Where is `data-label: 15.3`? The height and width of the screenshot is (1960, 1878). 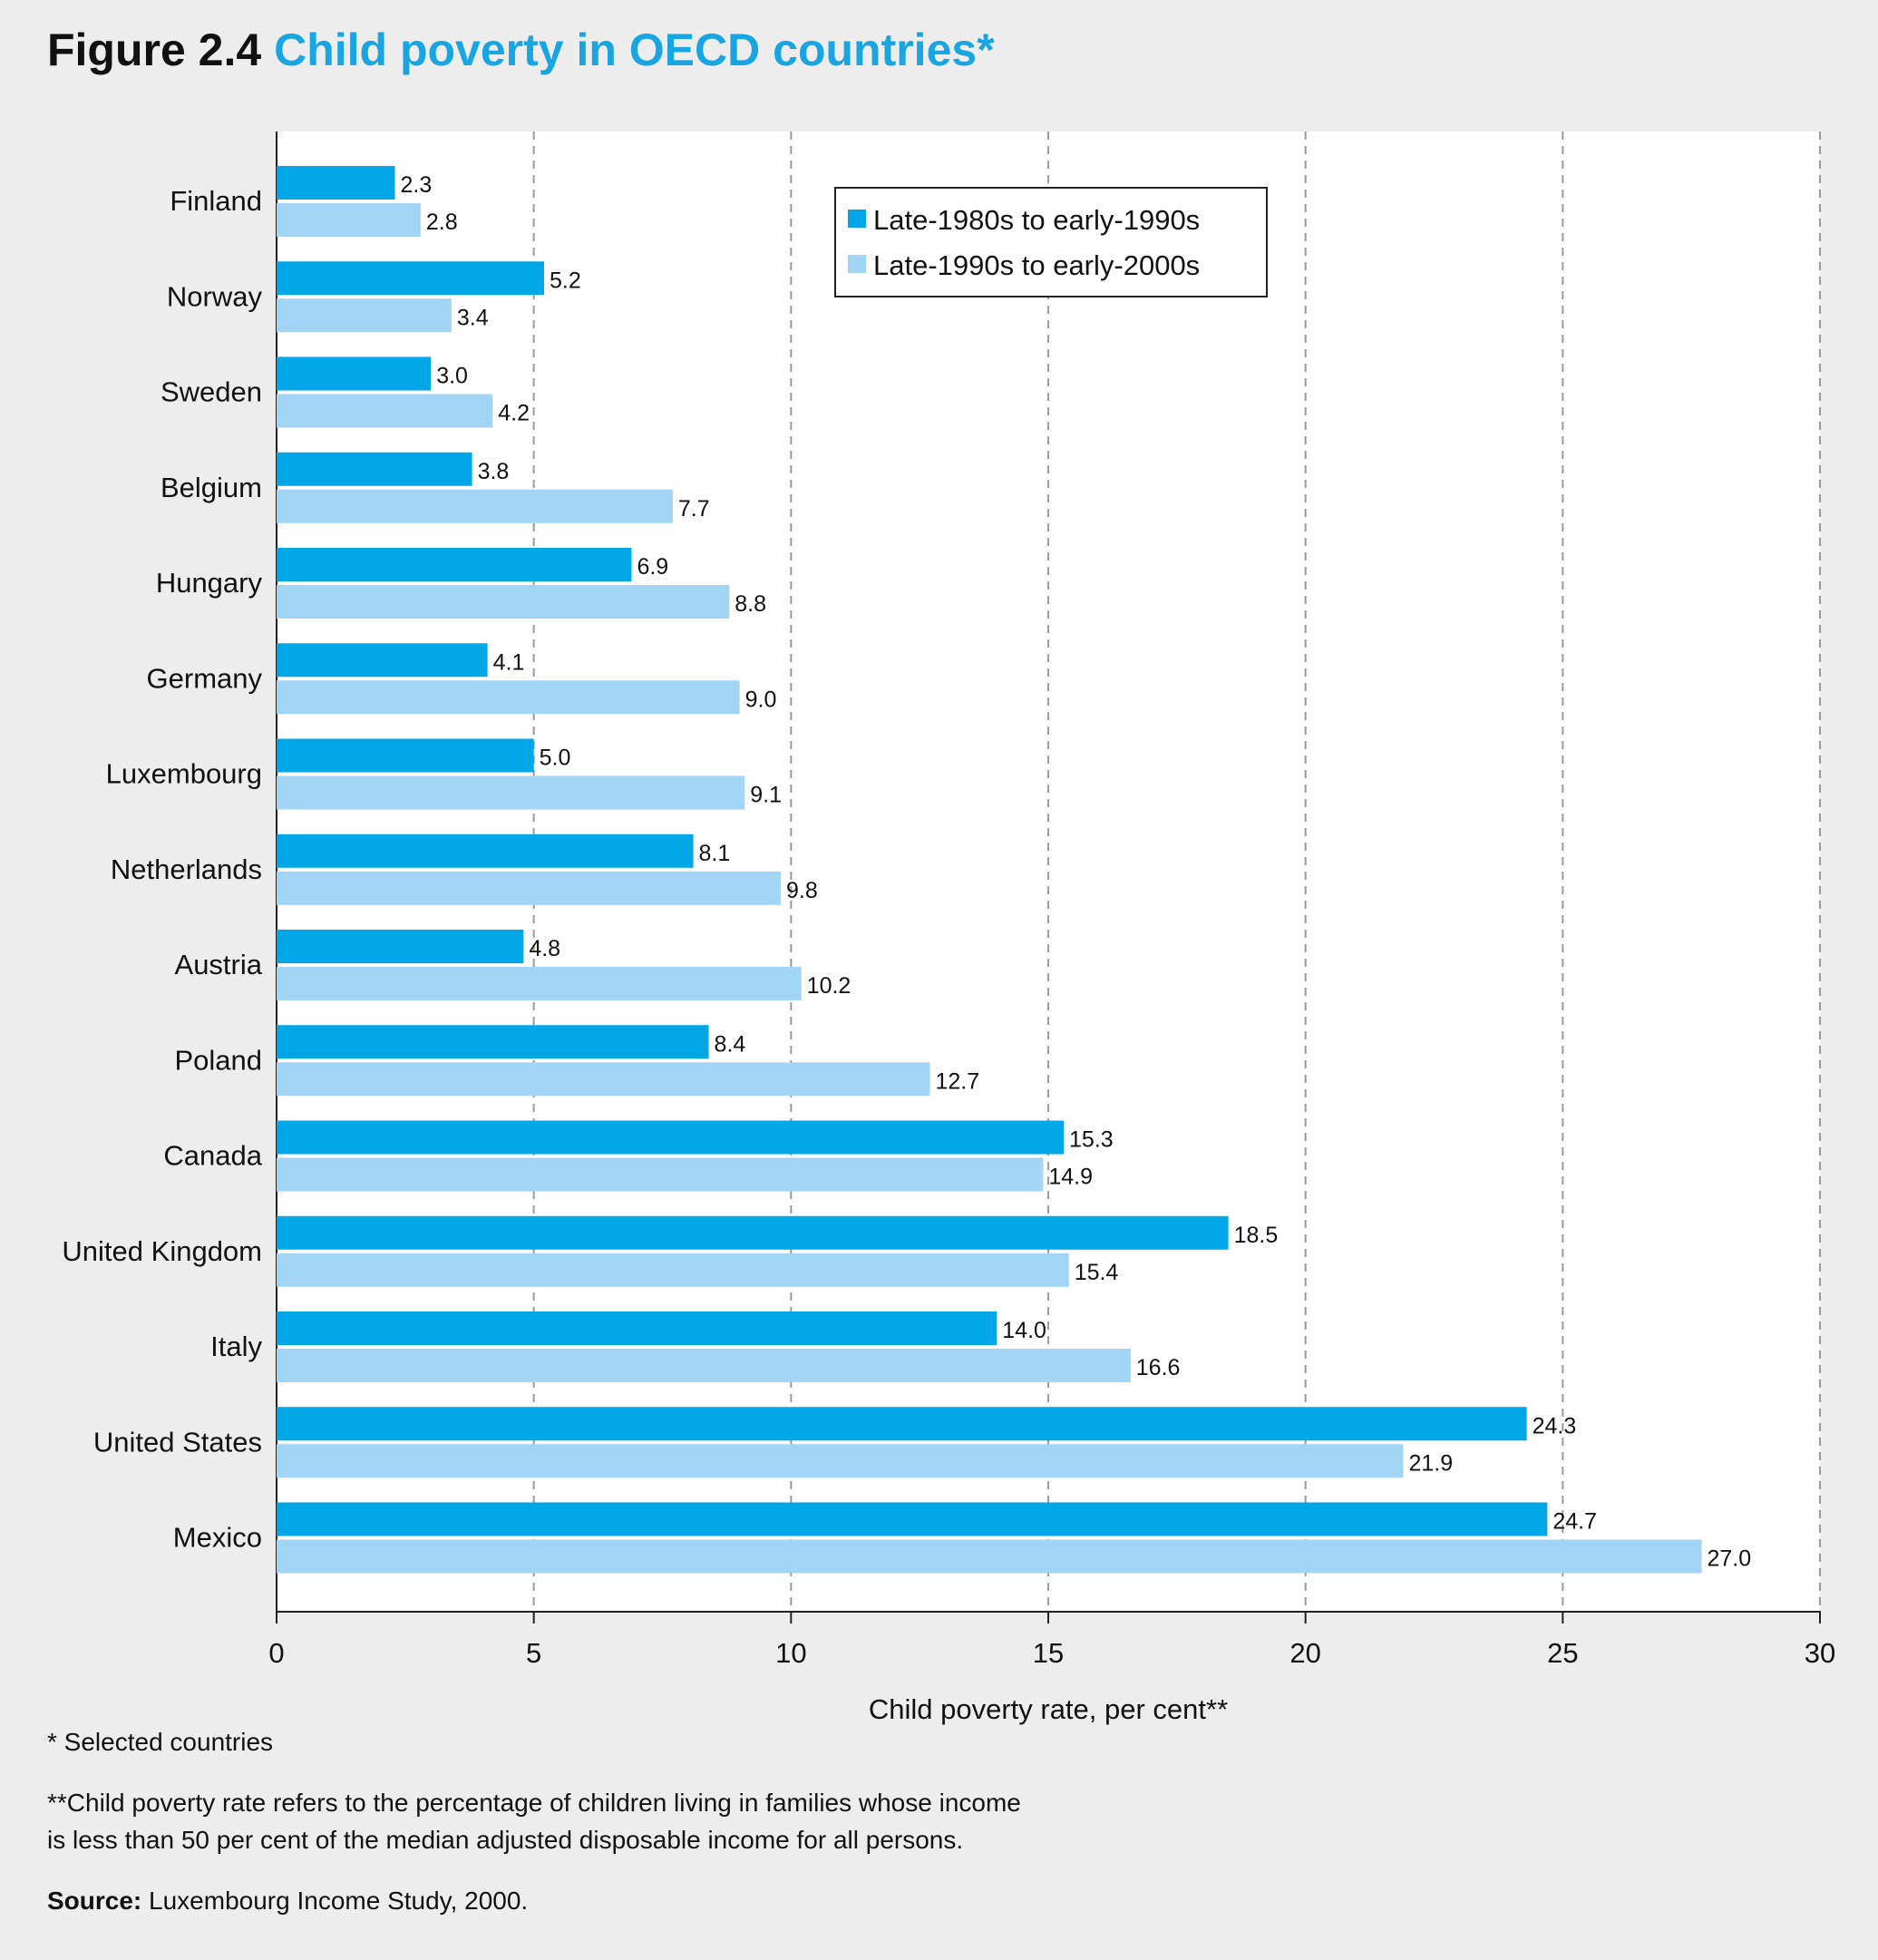
data-label: 15.3 is located at coordinates (1091, 1140).